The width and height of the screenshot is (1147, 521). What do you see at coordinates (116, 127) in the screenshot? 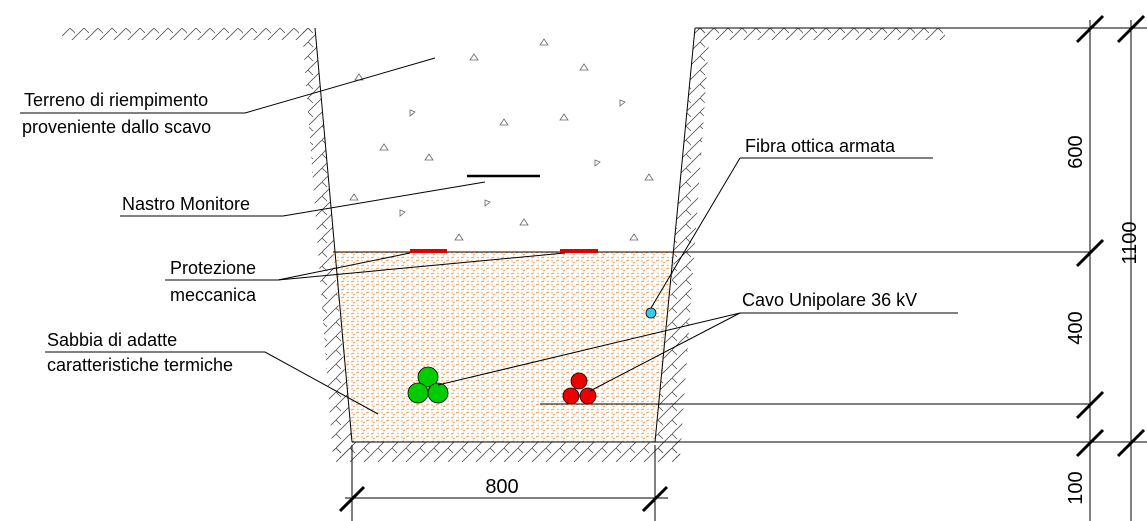
I see `backfill-label-line2: proveniente dallo scavo` at bounding box center [116, 127].